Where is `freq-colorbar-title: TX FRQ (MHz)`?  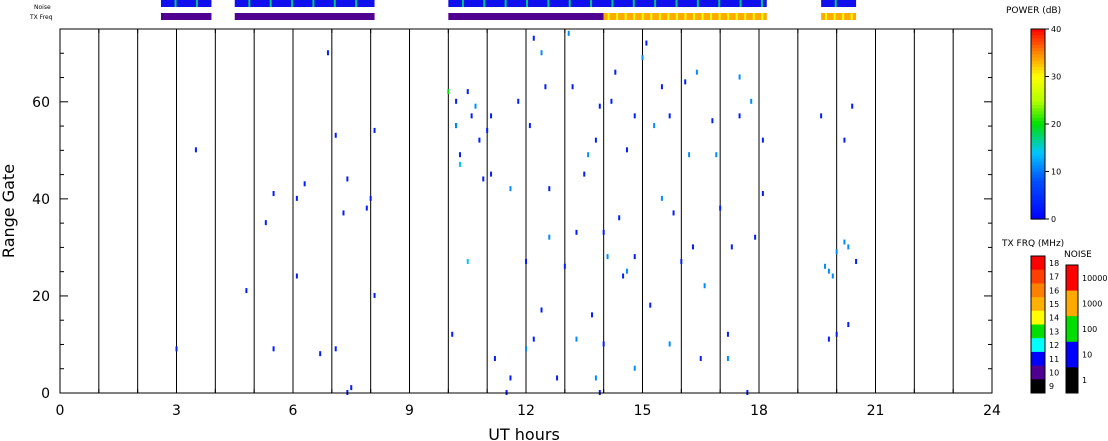 freq-colorbar-title: TX FRQ (MHz) is located at coordinates (1032, 244).